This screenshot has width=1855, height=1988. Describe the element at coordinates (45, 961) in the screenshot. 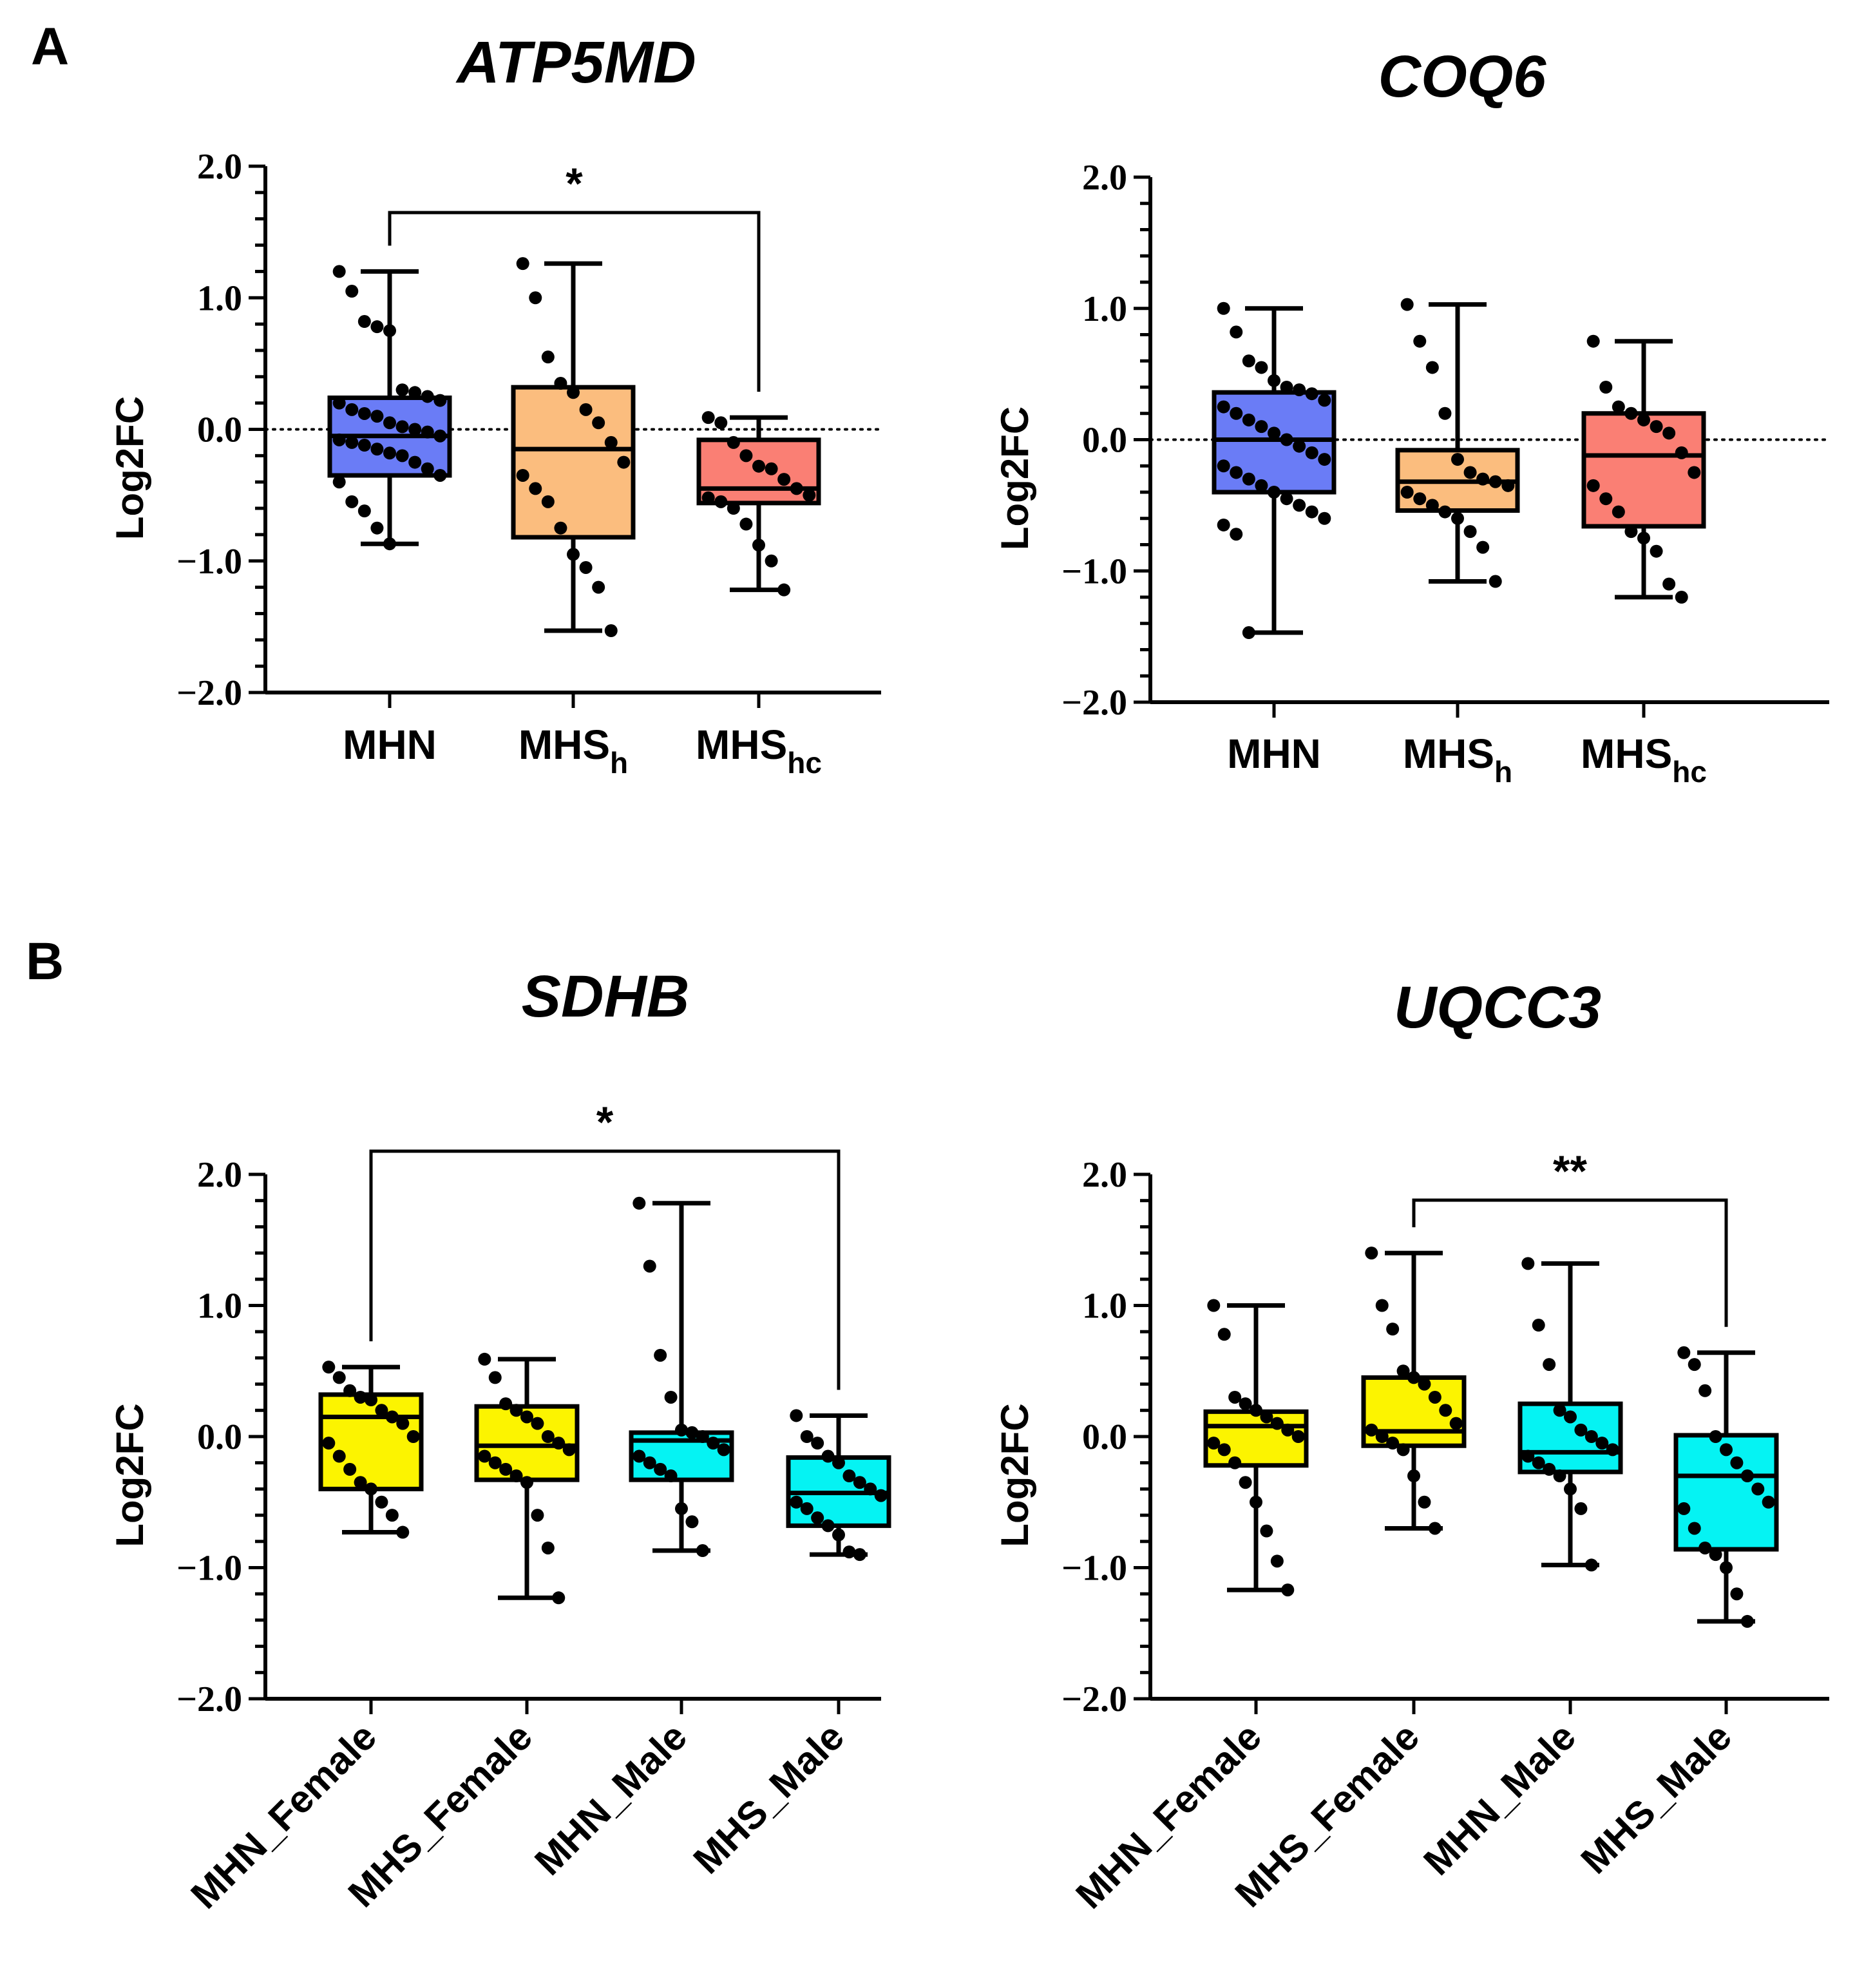

I see `panel-label-b: B` at that location.